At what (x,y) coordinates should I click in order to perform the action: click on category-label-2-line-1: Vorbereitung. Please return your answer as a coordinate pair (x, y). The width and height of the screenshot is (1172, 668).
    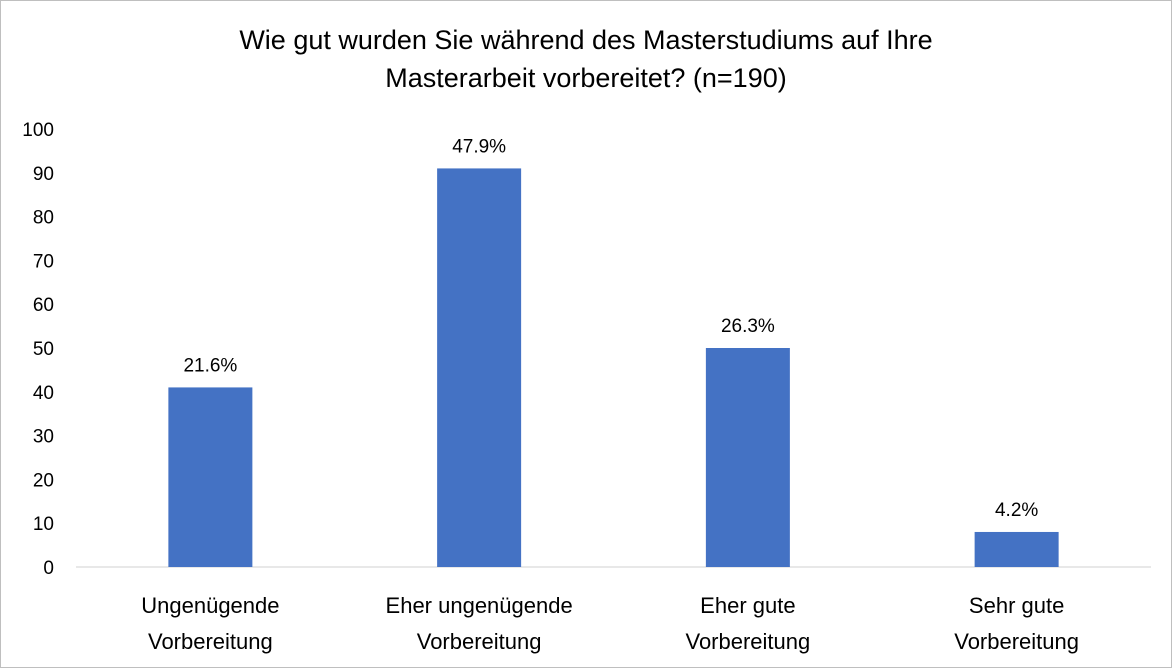
    Looking at the image, I should click on (747, 641).